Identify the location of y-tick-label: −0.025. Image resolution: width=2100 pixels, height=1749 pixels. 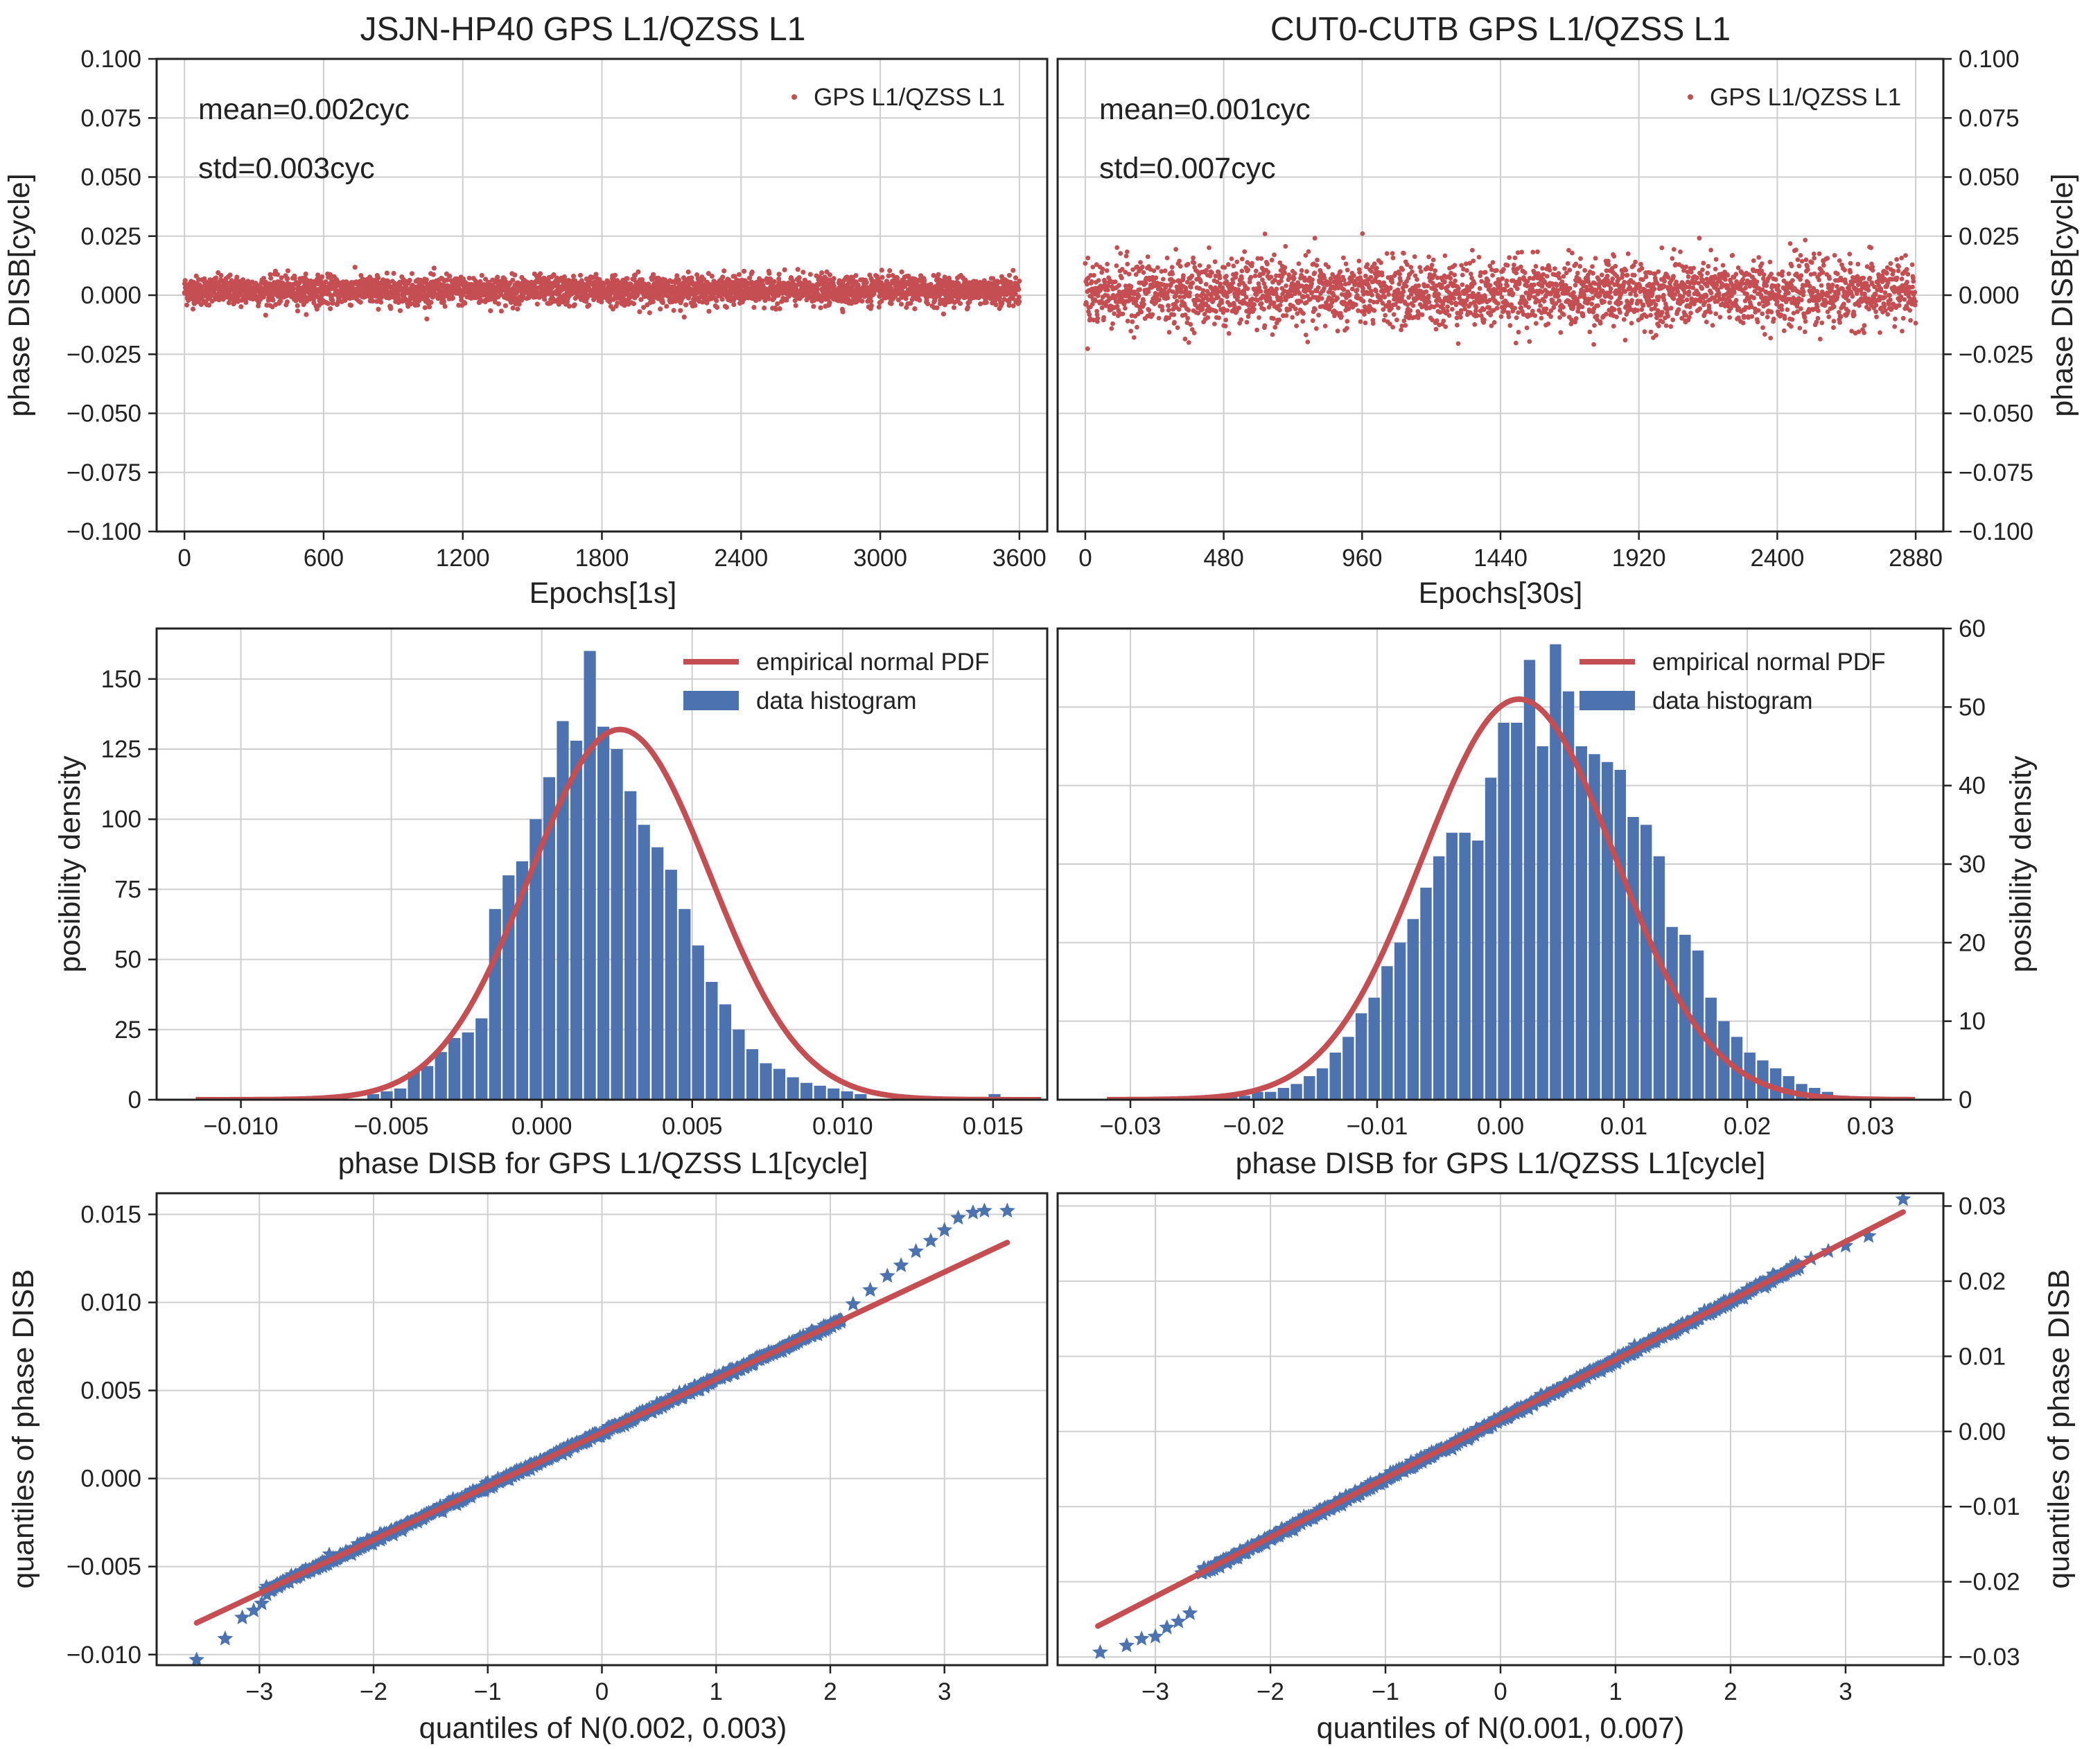
(104, 354).